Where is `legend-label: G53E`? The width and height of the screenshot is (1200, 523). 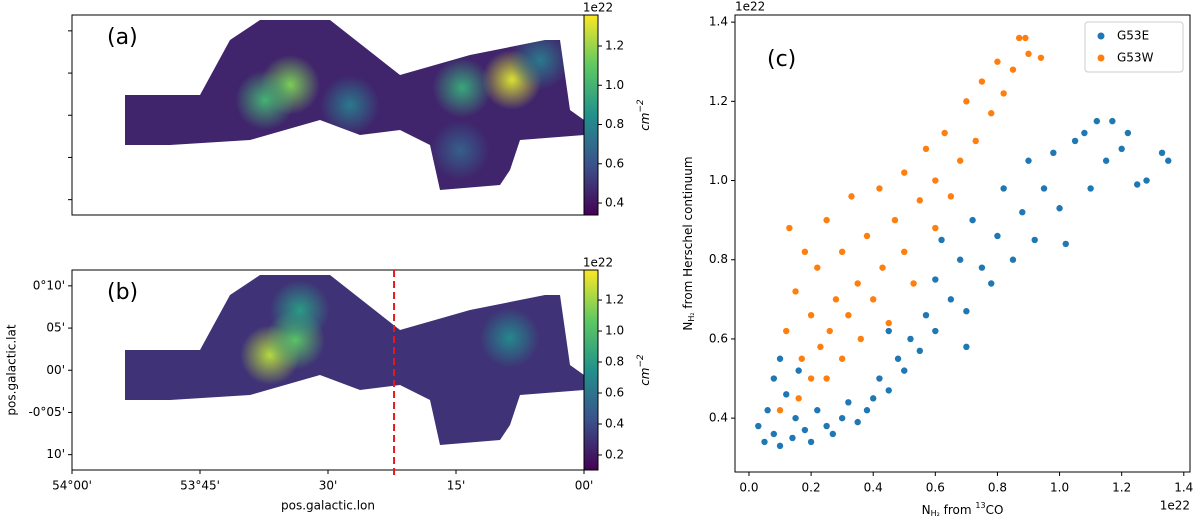 legend-label: G53E is located at coordinates (1133, 36).